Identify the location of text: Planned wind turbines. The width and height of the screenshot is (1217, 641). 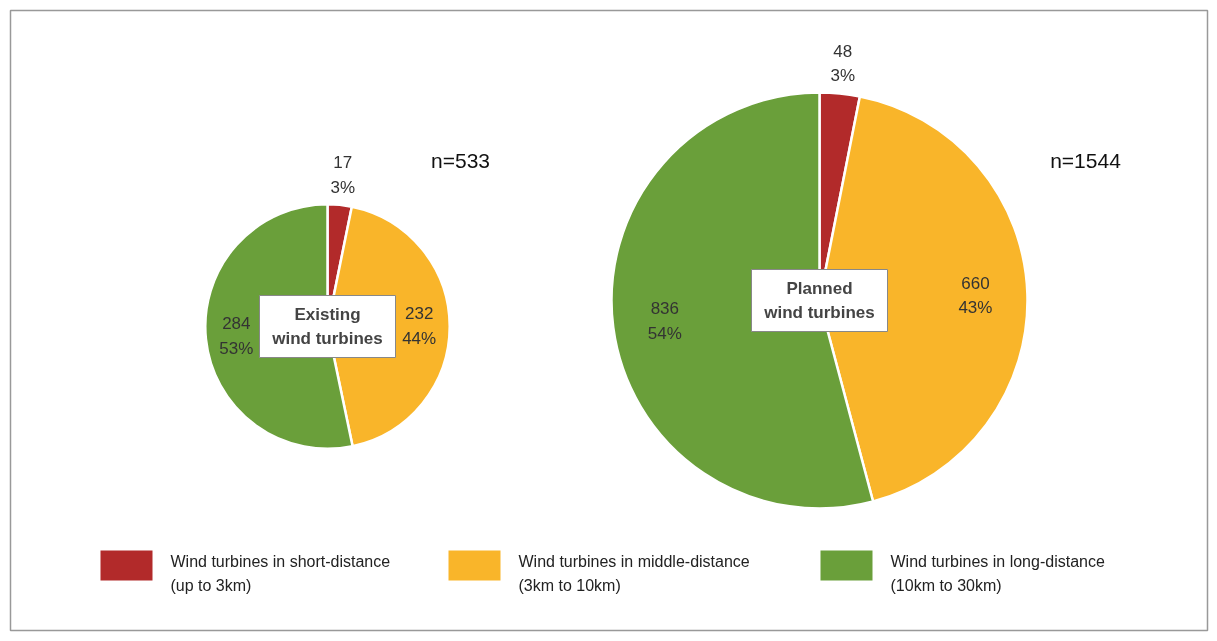
(819, 300).